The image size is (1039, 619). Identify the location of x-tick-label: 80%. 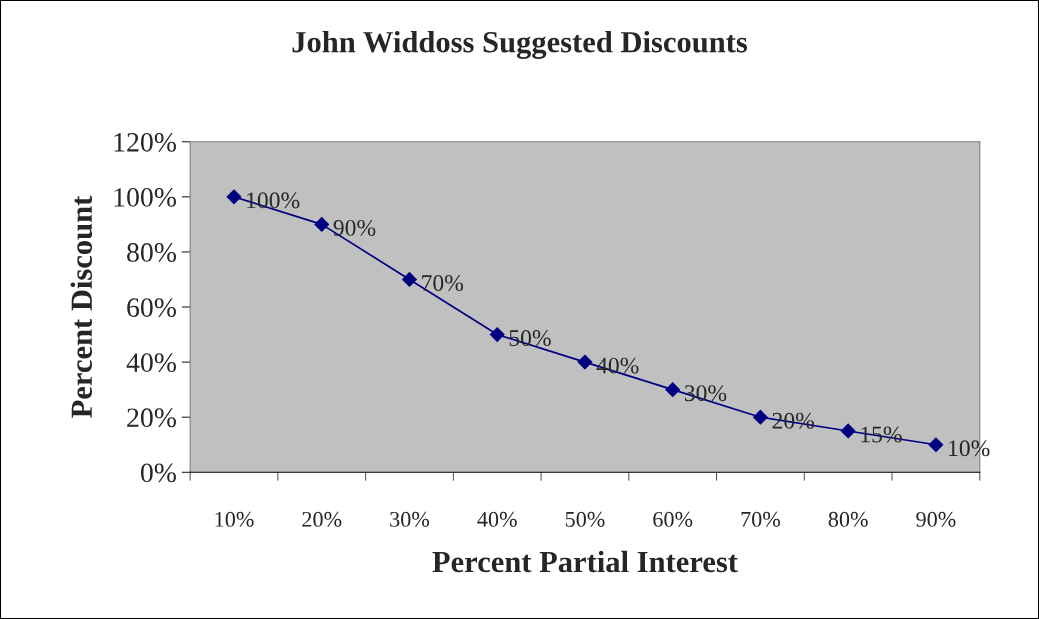
(848, 519).